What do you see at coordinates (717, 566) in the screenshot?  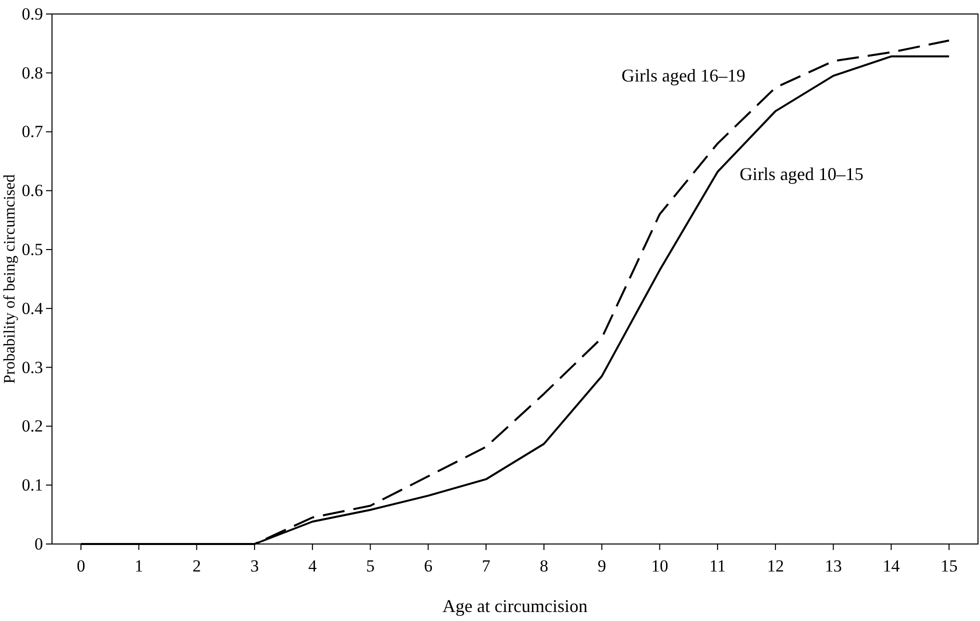 I see `x-tick-label: 11` at bounding box center [717, 566].